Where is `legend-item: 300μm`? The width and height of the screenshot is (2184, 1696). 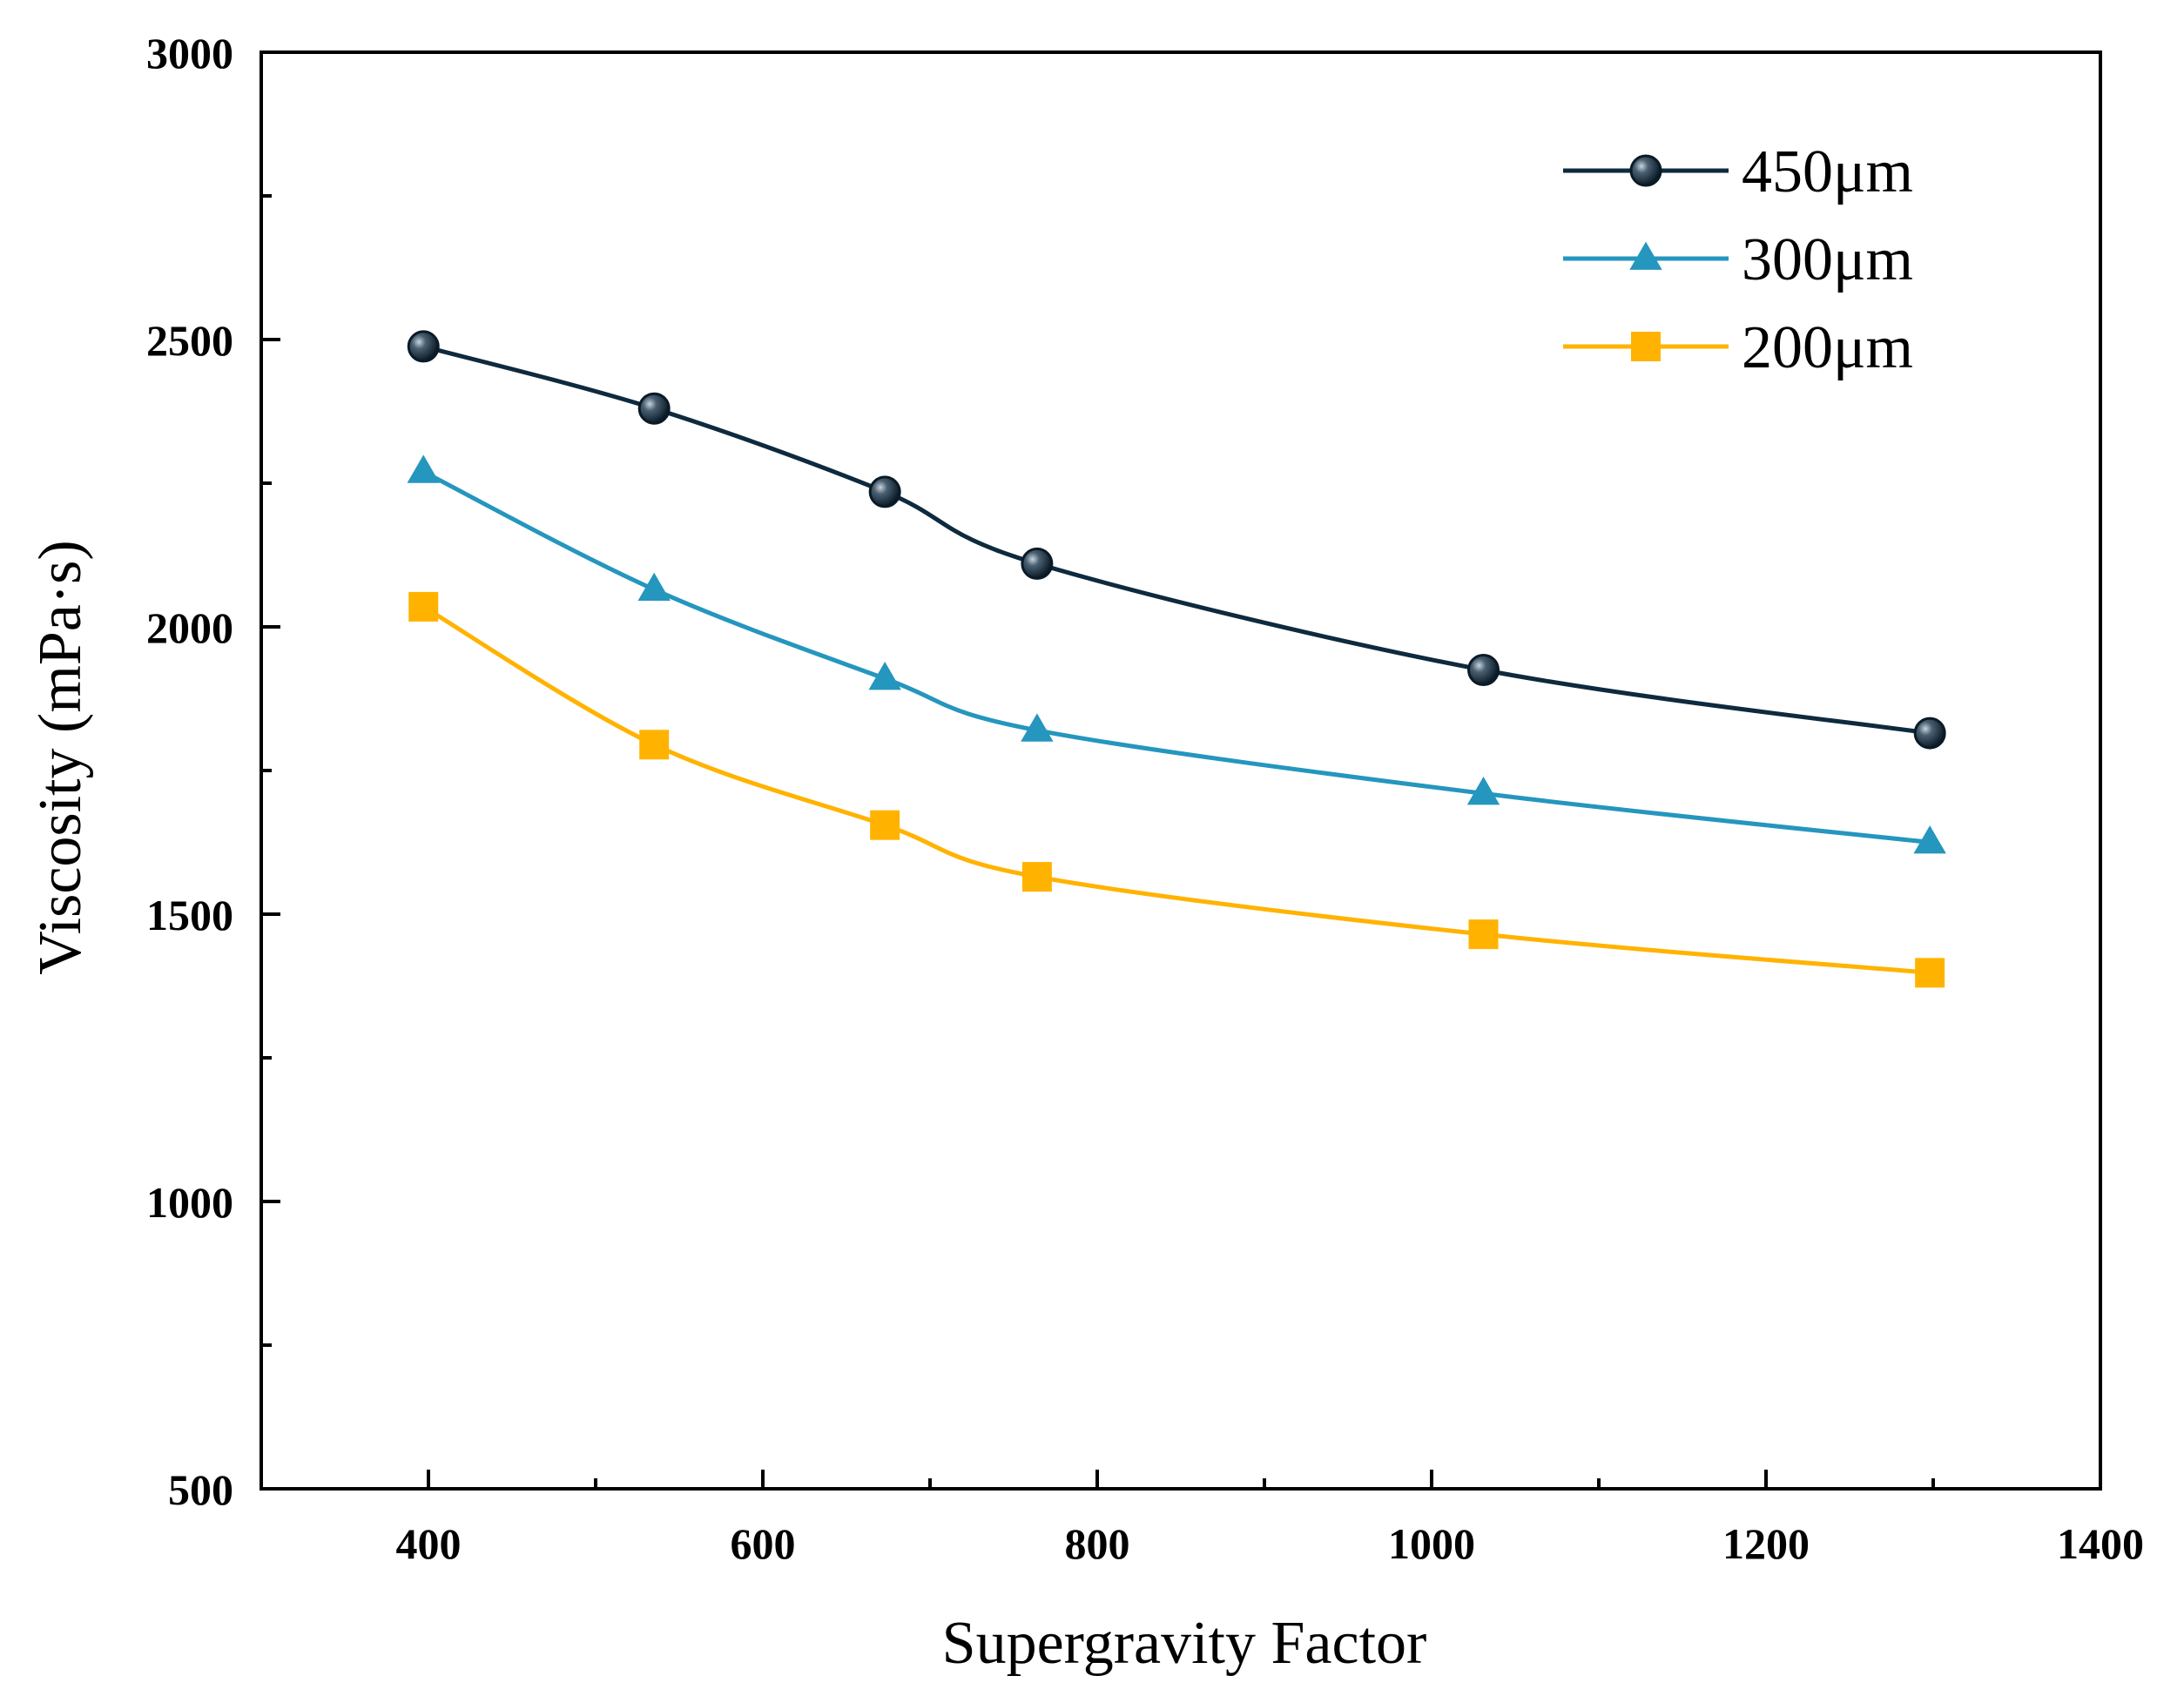
legend-item: 300μm is located at coordinates (1738, 260).